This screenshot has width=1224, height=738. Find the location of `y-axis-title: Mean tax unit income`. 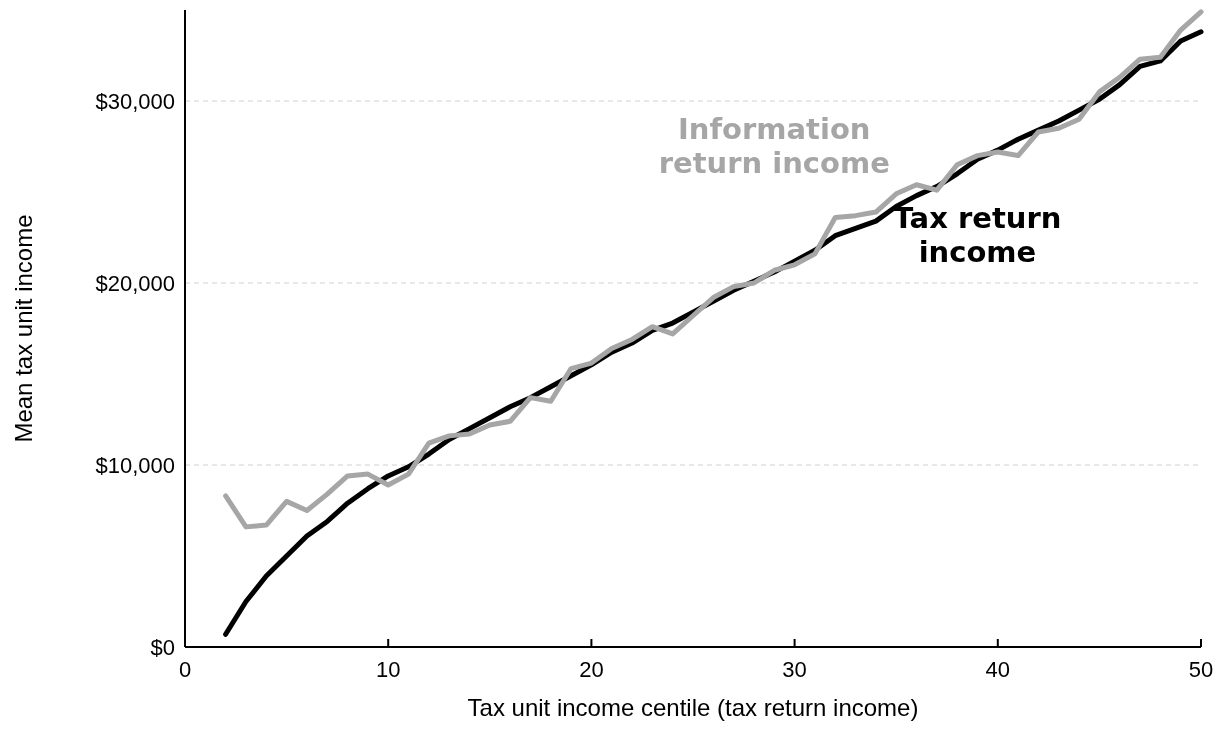

y-axis-title: Mean tax unit income is located at coordinates (23, 328).